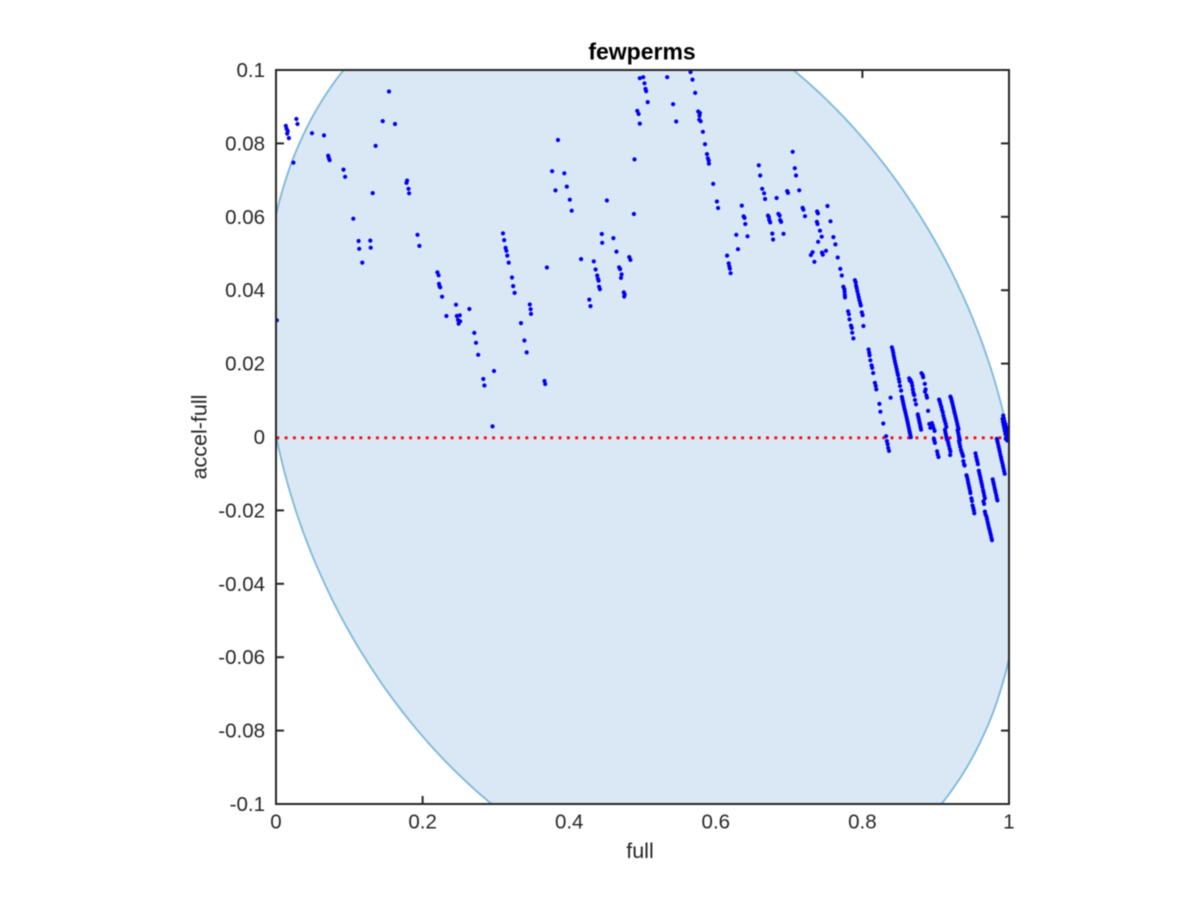 This screenshot has width=1200, height=900. Describe the element at coordinates (1008, 822) in the screenshot. I see `svg-text: 1` at that location.